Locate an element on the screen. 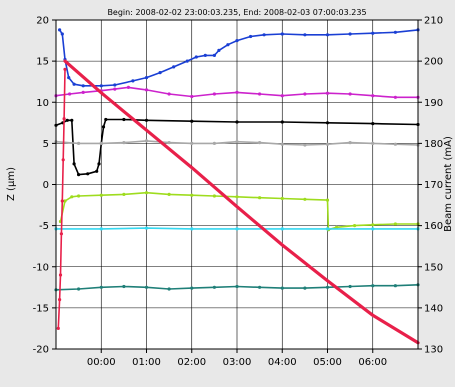 The width and height of the screenshot is (455, 387). y-axis-label: Z (µm) is located at coordinates (11, 184).